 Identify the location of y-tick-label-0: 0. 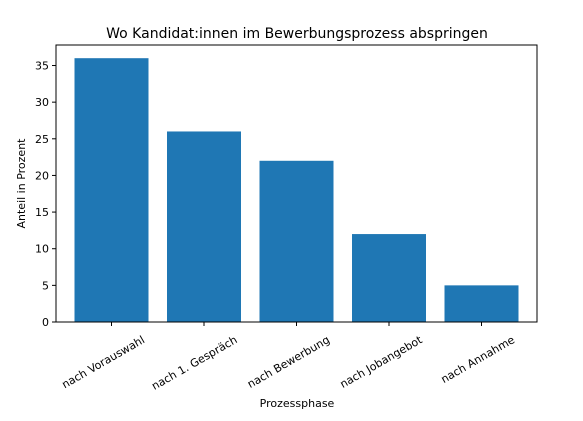
(45, 322).